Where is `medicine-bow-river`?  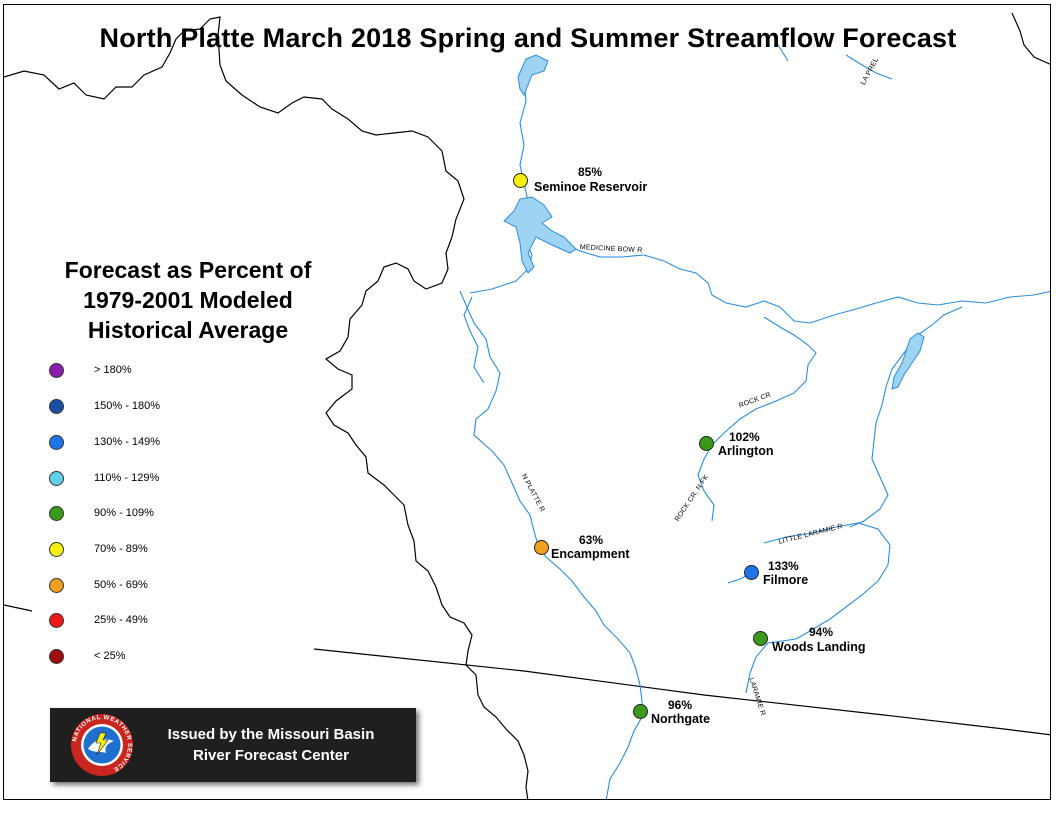 medicine-bow-river is located at coordinates (790, 276).